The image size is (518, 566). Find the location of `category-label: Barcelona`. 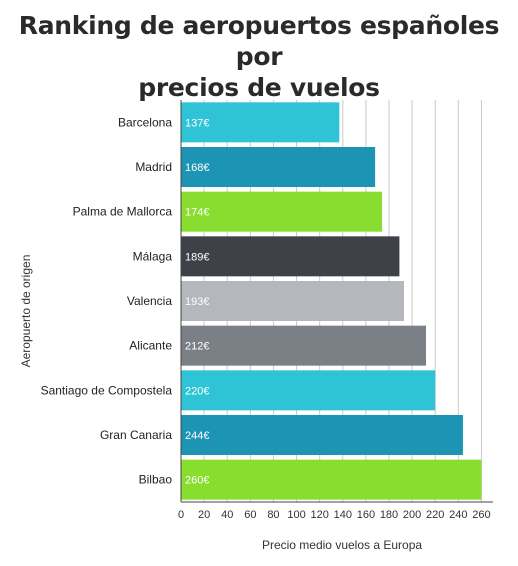

category-label: Barcelona is located at coordinates (145, 122).